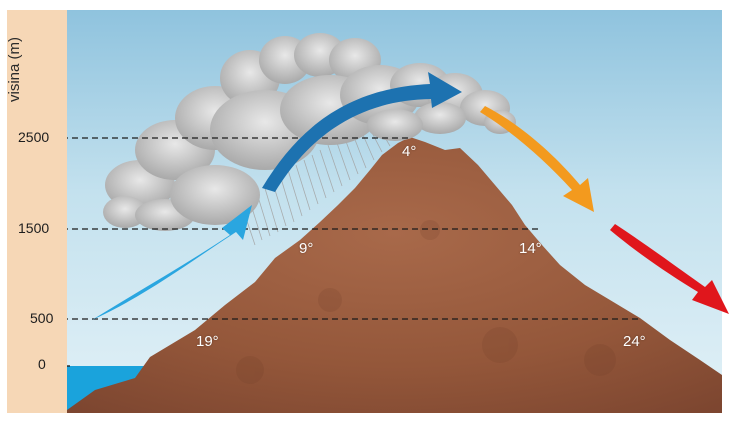  What do you see at coordinates (34, 137) in the screenshot?
I see `tick-2500: 2500` at bounding box center [34, 137].